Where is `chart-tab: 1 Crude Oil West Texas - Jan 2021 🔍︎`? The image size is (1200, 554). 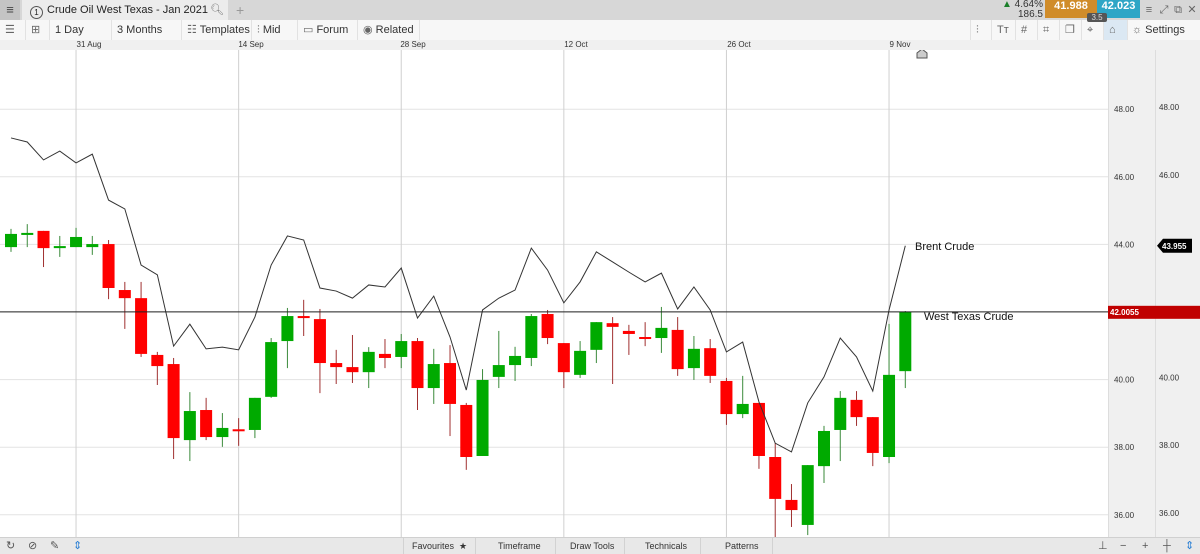
chart-tab: 1 Crude Oil West Texas - Jan 2021 🔍︎ is located at coordinates (125, 10).